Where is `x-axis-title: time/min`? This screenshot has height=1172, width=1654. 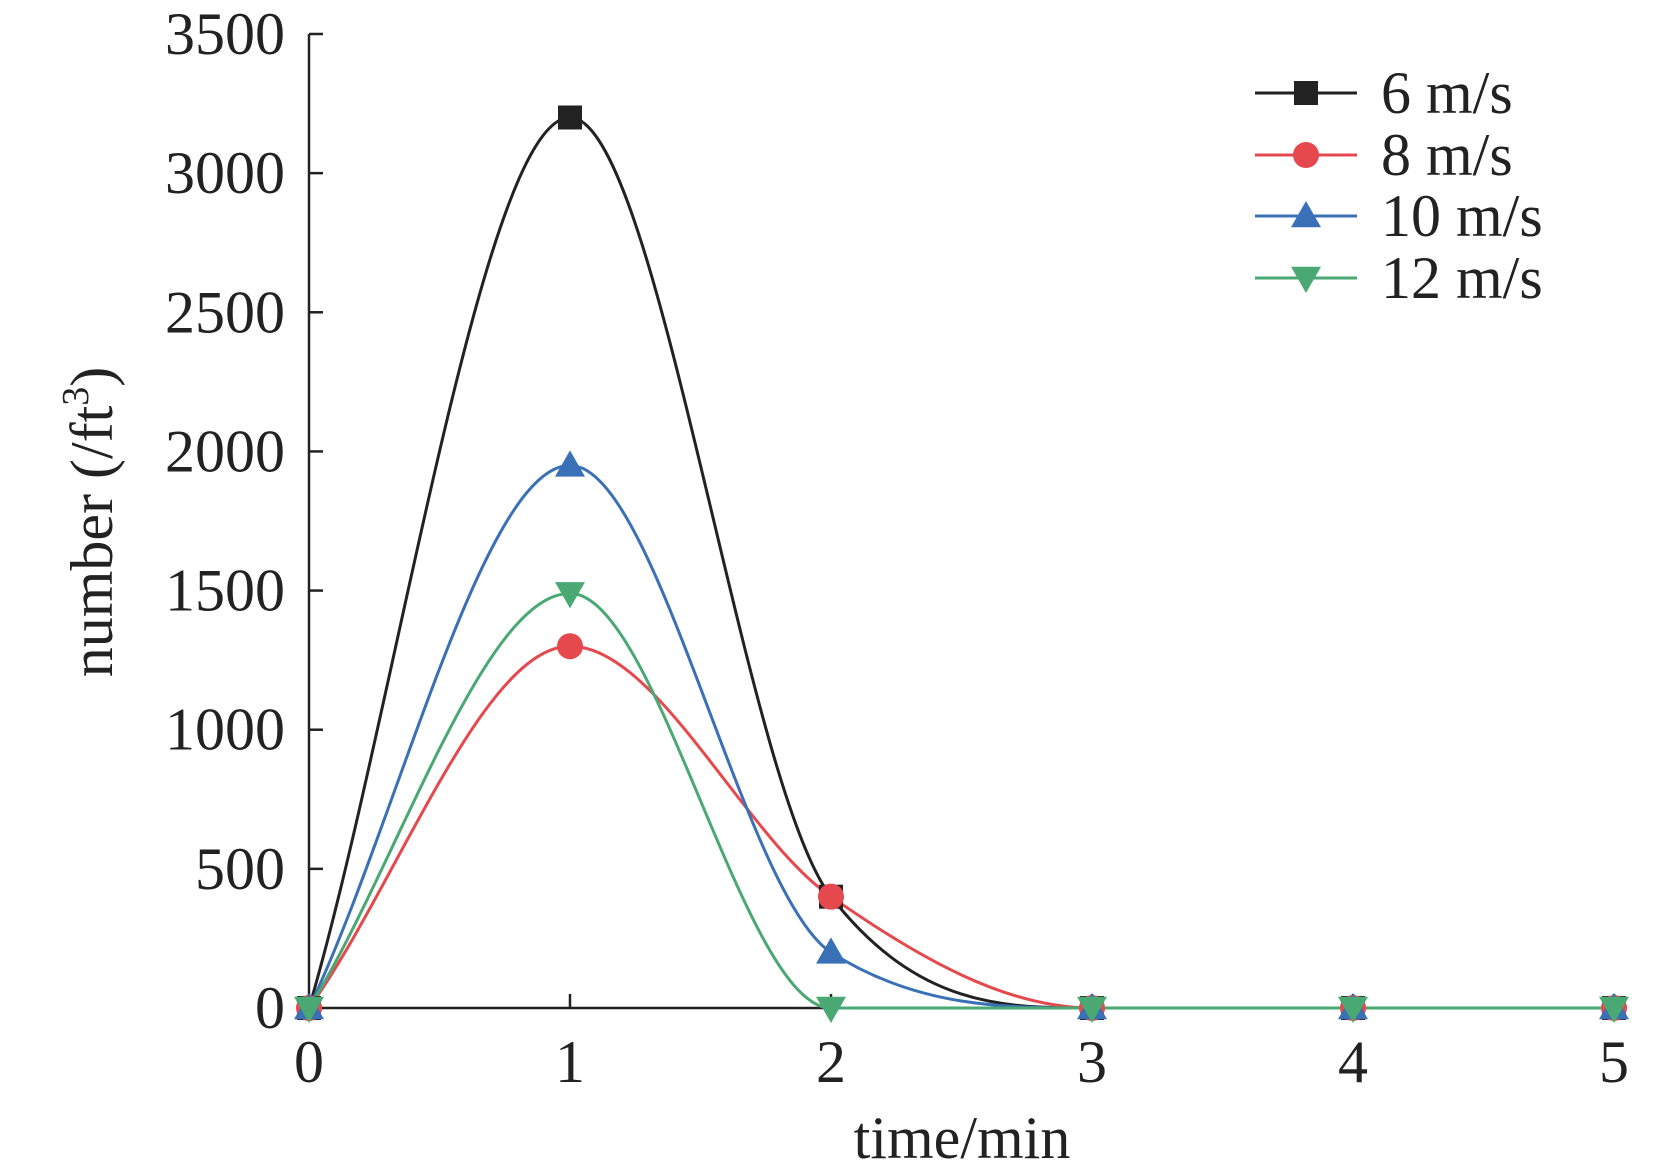
x-axis-title: time/min is located at coordinates (962, 1138).